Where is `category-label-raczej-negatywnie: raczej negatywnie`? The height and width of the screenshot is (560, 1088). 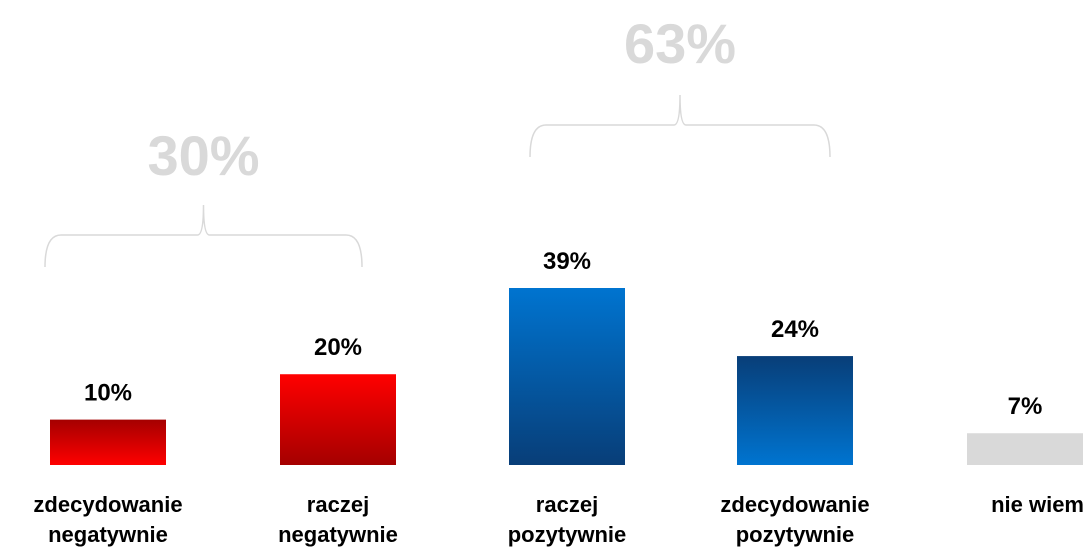 category-label-raczej-negatywnie: raczej negatywnie is located at coordinates (338, 520).